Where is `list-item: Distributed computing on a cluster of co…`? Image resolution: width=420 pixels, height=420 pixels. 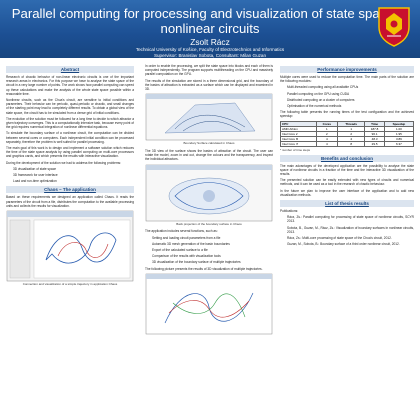
list-item: Distributed computing on a cluster of co… is located at coordinates (350, 100).